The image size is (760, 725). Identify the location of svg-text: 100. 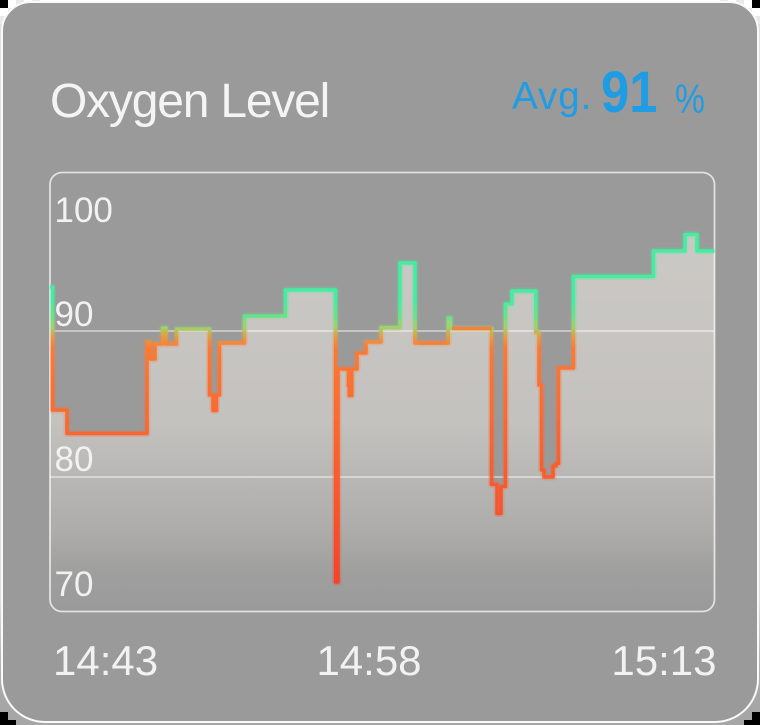
(84, 210).